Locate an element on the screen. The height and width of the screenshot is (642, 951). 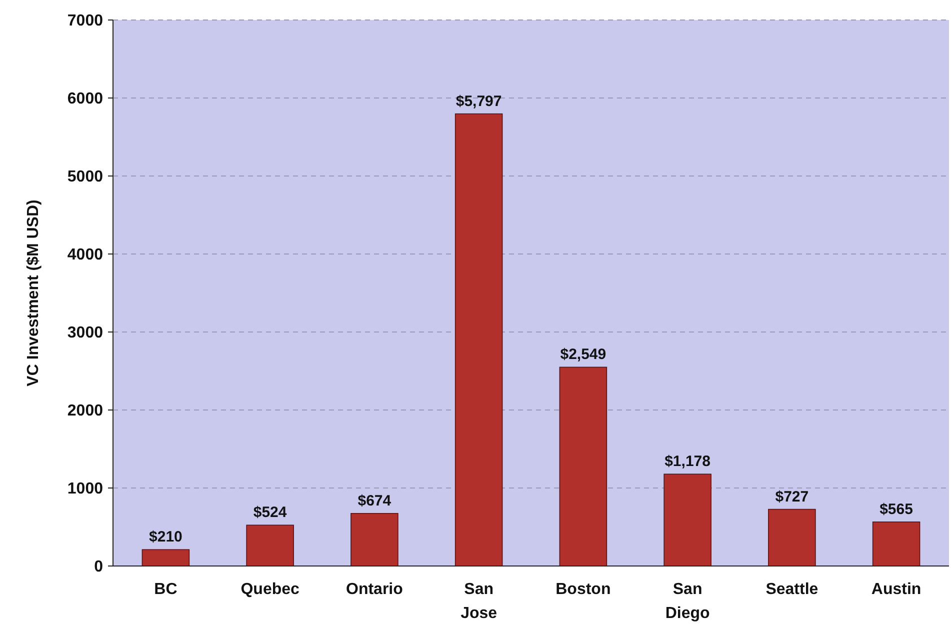
x-tick-label: Austin is located at coordinates (896, 589).